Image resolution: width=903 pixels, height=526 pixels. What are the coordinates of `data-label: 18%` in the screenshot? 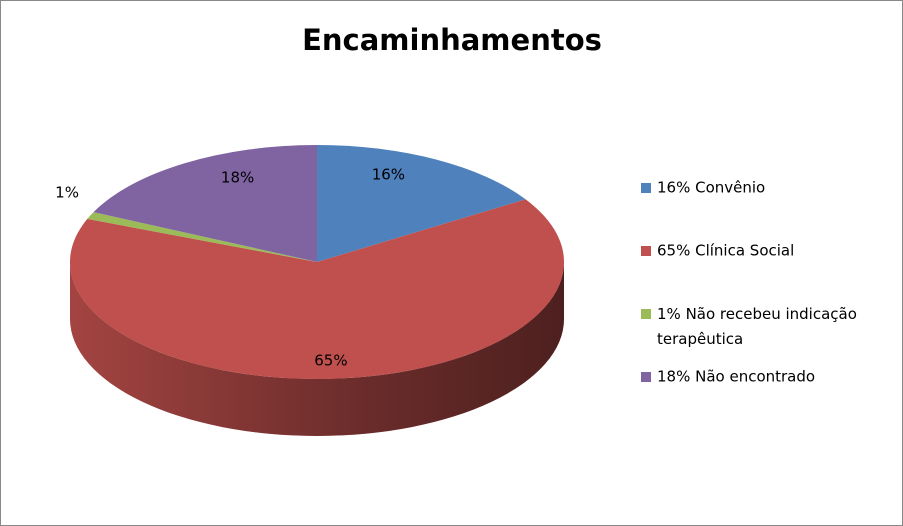 It's located at (237, 178).